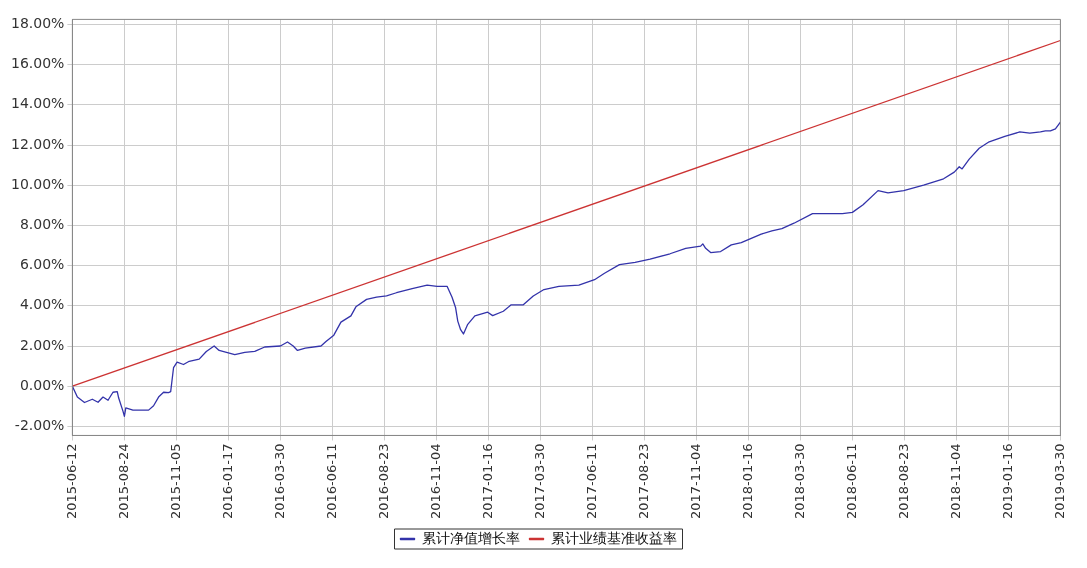 This screenshot has height=568, width=1087. Describe the element at coordinates (42, 224) in the screenshot. I see `y-tick-label: 8.00%` at that location.